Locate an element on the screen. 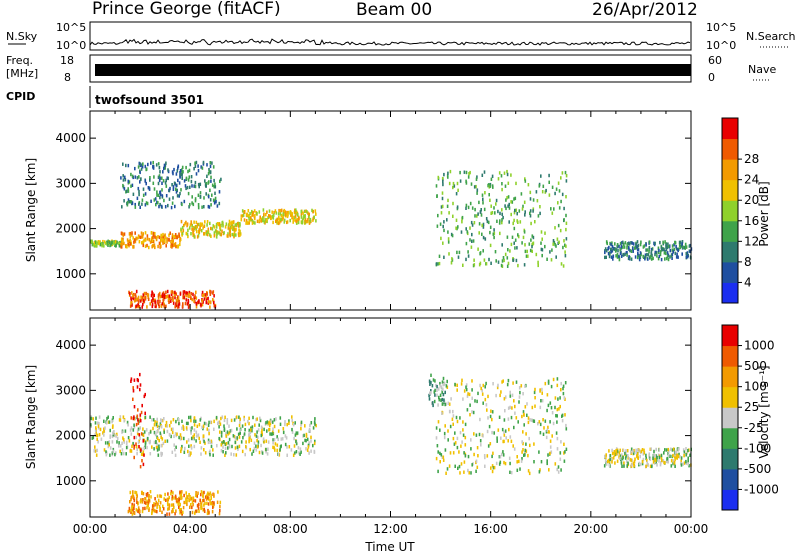 The height and width of the screenshot is (554, 800). y-tick-label: 4000 is located at coordinates (70, 345).